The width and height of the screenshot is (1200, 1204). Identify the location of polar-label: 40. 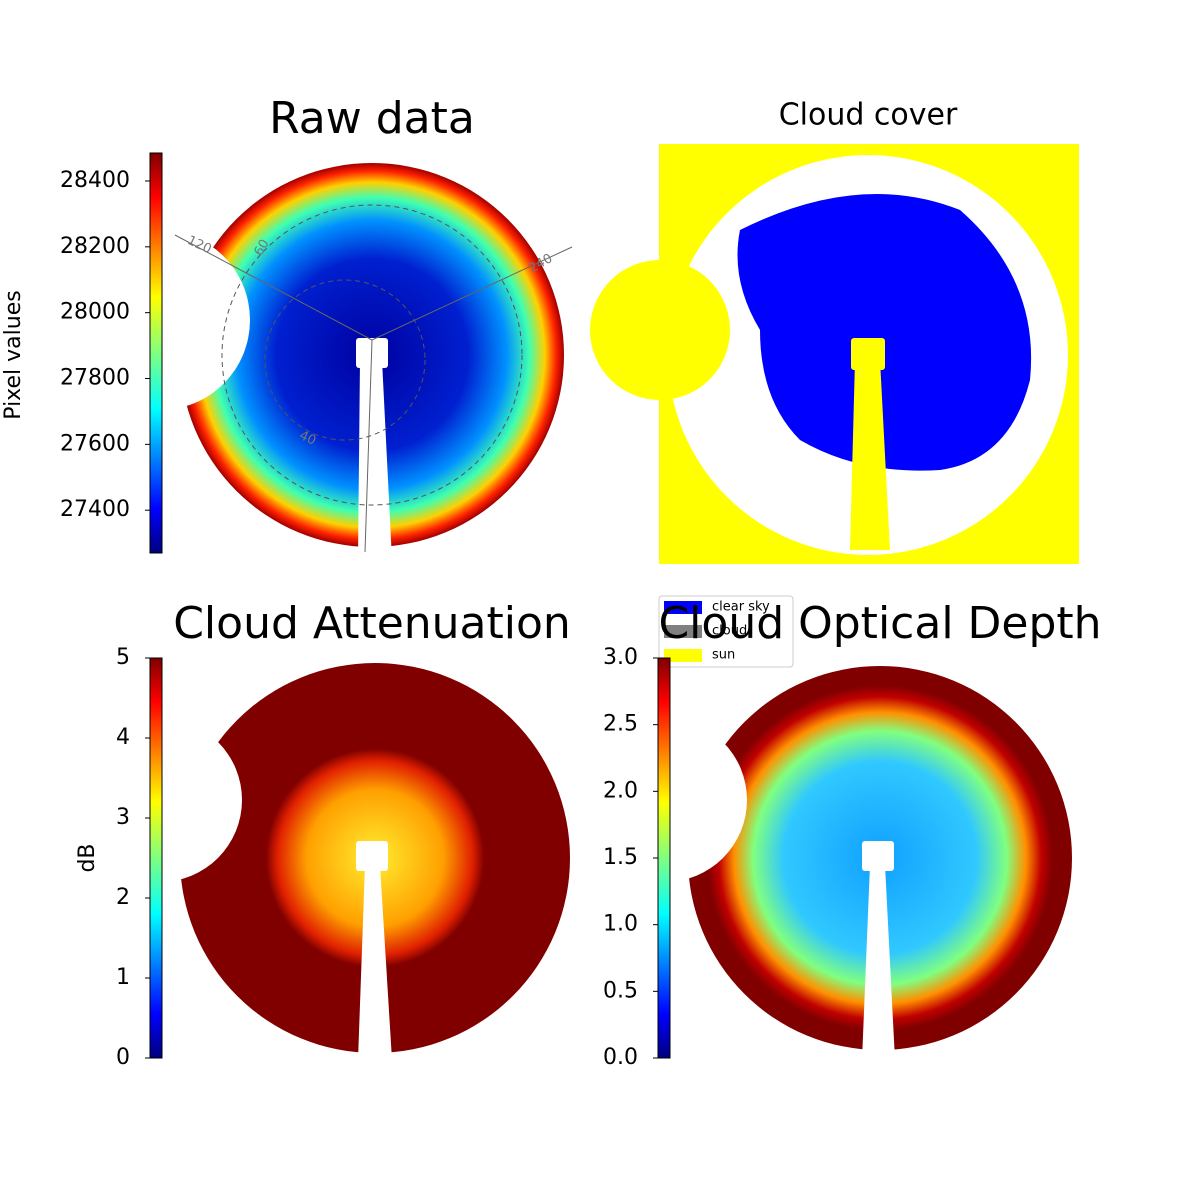
(307, 438).